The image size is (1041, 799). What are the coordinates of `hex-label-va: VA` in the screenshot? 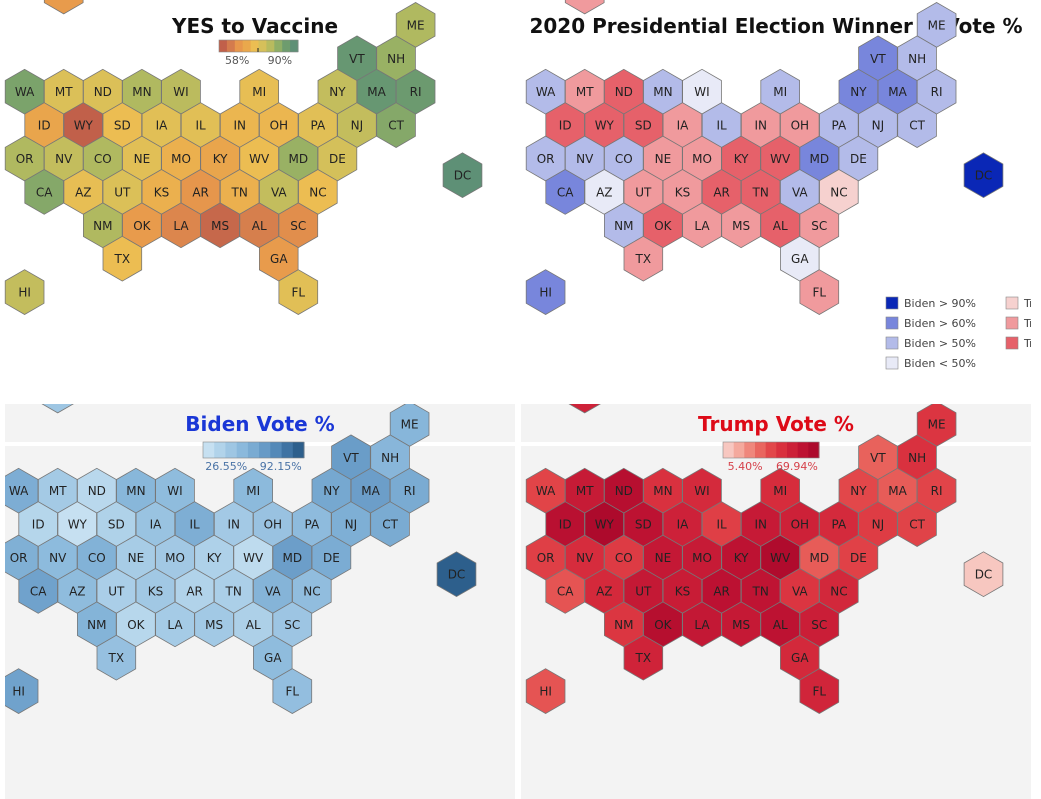 It's located at (279, 192).